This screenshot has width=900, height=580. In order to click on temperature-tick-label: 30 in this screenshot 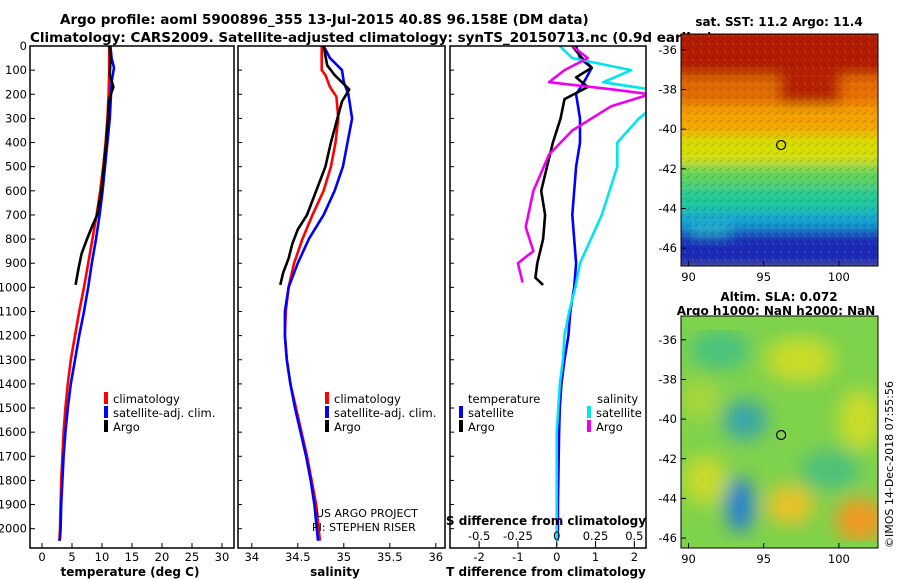, I will do `click(222, 557)`.